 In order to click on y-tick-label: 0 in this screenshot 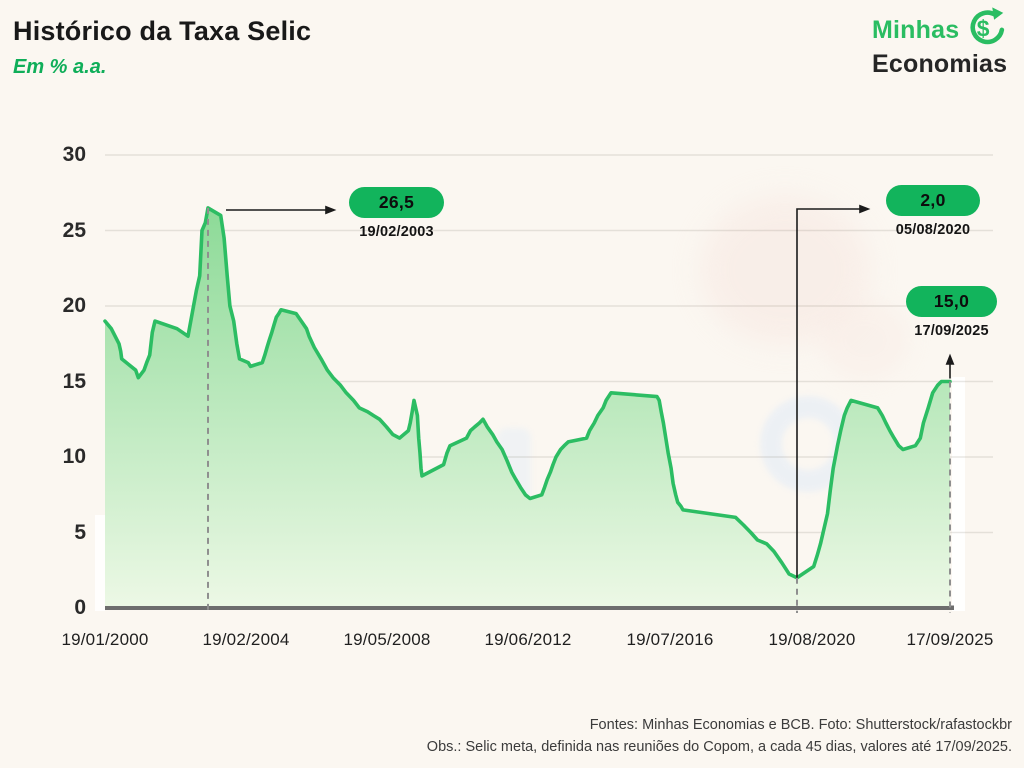, I will do `click(80, 607)`.